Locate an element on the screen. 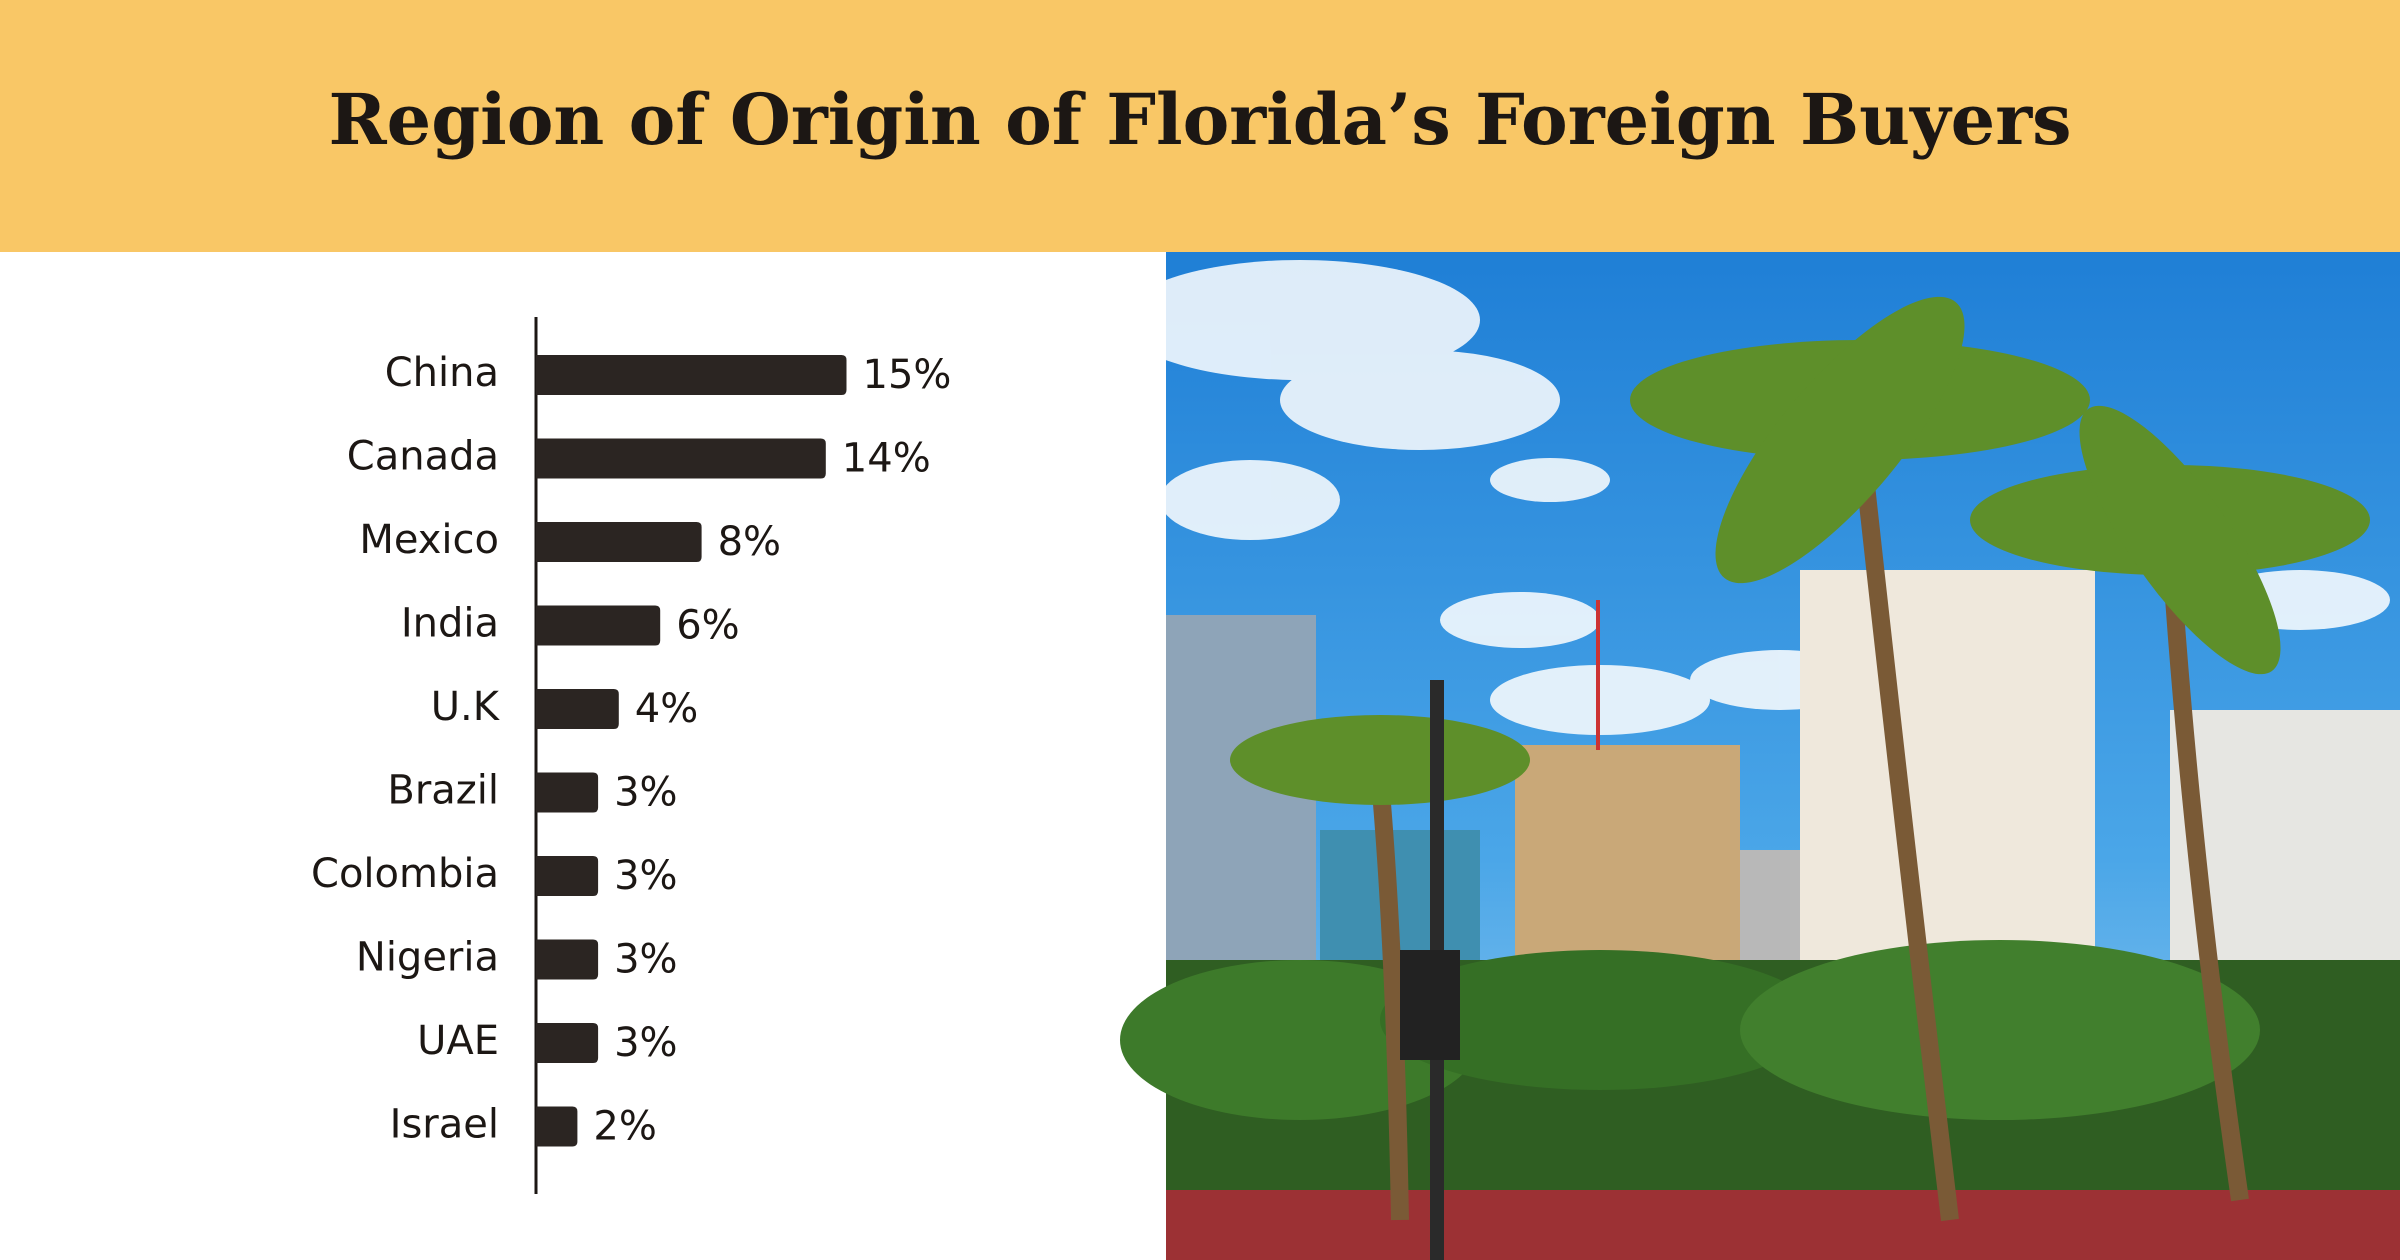 This screenshot has width=2400, height=1260. category-label: Canada is located at coordinates (423, 457).